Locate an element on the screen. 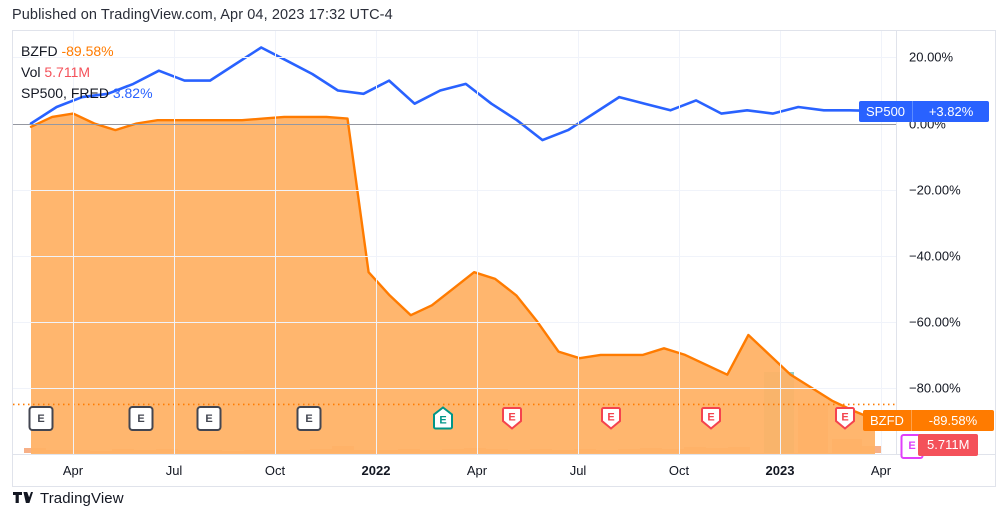 This screenshot has height=525, width=1008. tradingview-branding: TradingView is located at coordinates (68, 498).